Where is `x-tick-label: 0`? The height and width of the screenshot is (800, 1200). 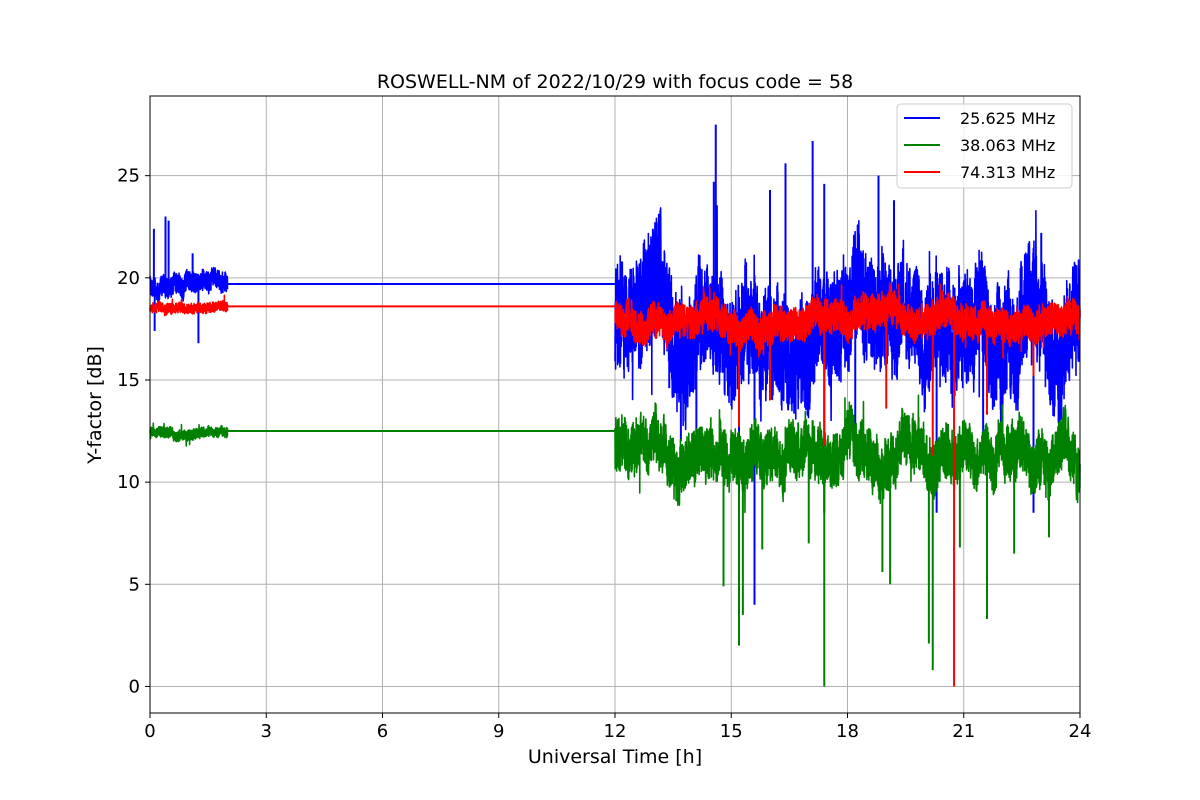
x-tick-label: 0 is located at coordinates (149, 731).